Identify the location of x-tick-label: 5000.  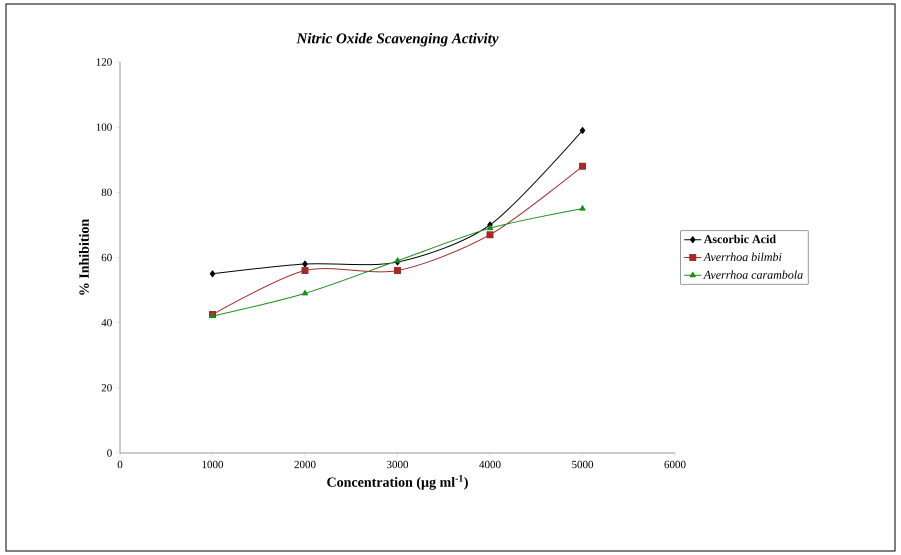
(583, 464).